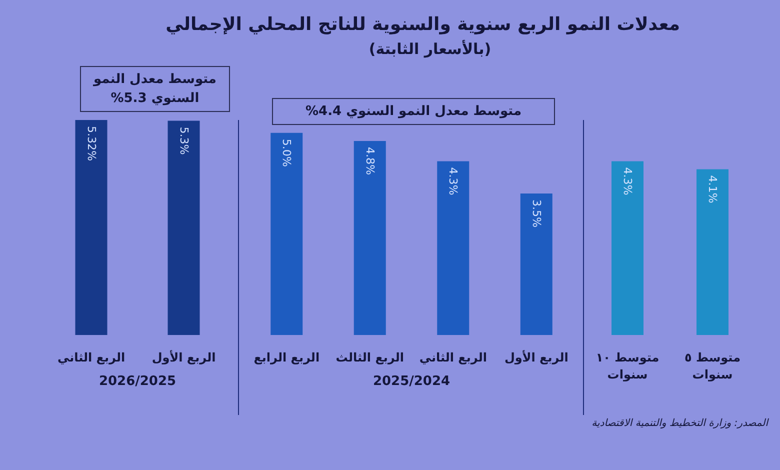  Describe the element at coordinates (423, 25) in the screenshot. I see `chart-title: معدلات النمو الربع سنوية والسنوية للناتج المحلي الإجمالي` at that location.